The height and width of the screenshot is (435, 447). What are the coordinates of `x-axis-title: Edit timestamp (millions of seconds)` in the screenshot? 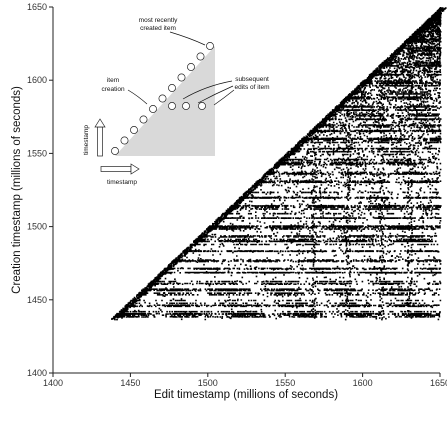 It's located at (246, 395).